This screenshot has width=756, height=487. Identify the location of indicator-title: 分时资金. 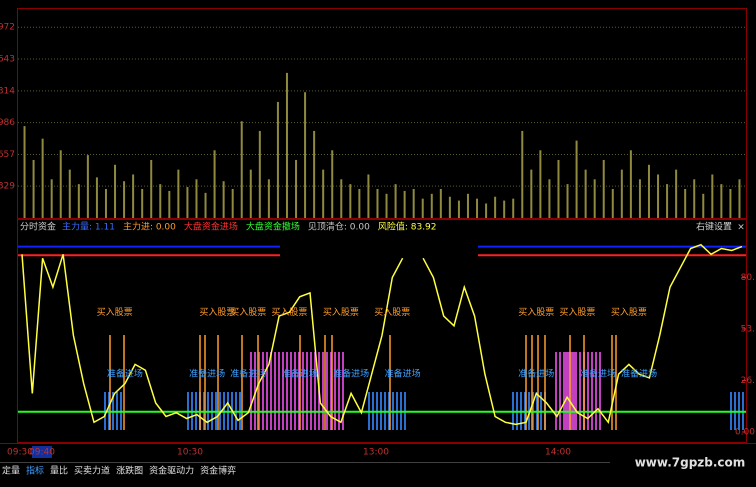
(38, 227).